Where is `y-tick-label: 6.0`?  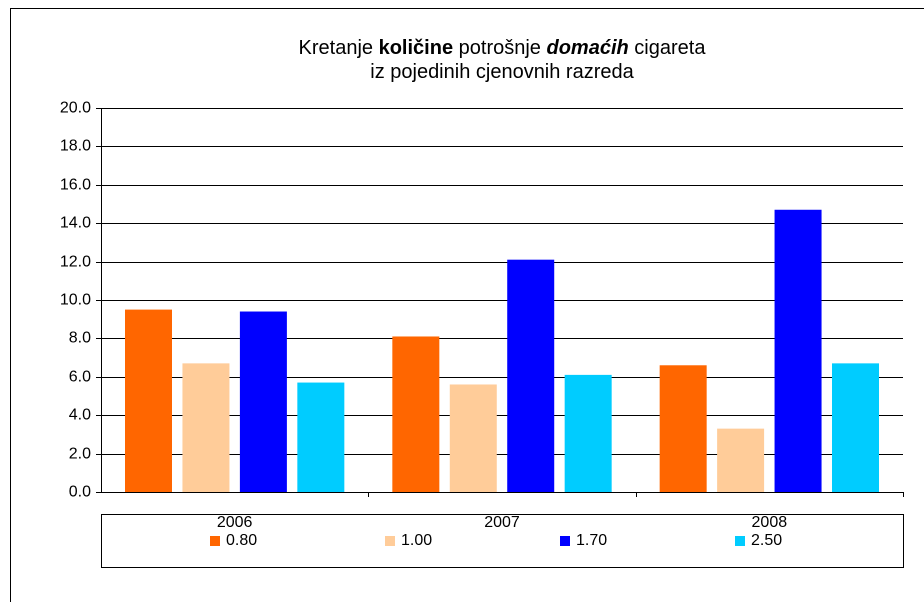 y-tick-label: 6.0 is located at coordinates (80, 377).